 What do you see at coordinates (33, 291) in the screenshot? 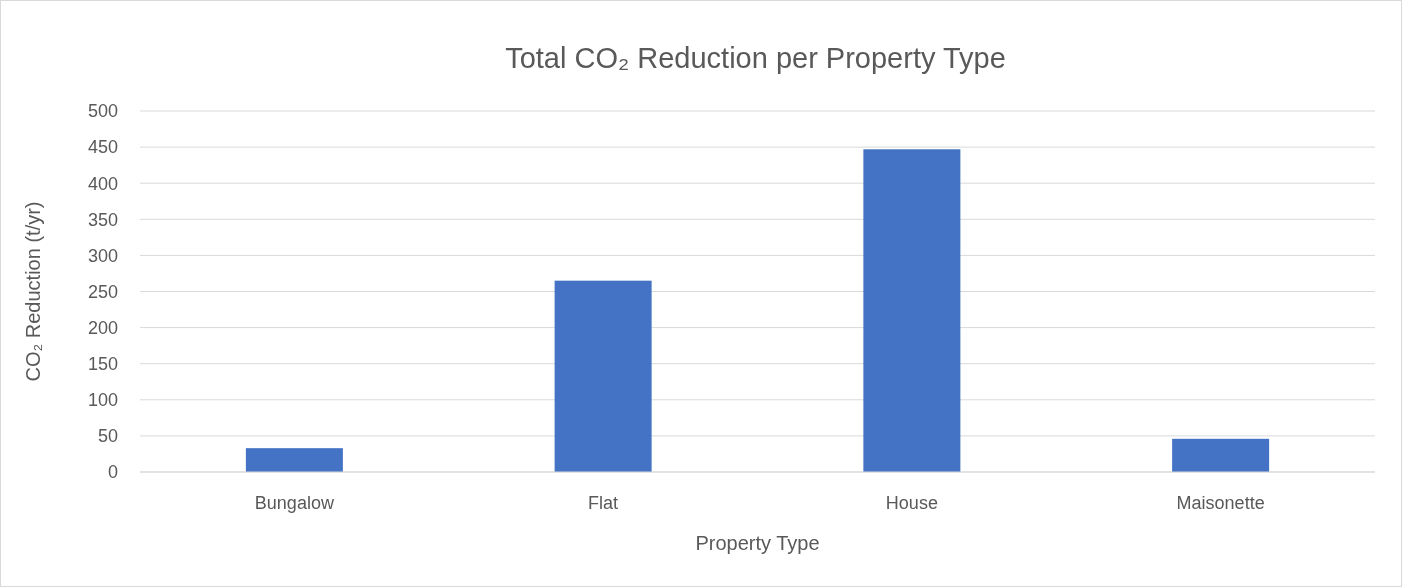
I see `y-axis-title: CO₂ Reduction (t/yr)` at bounding box center [33, 291].